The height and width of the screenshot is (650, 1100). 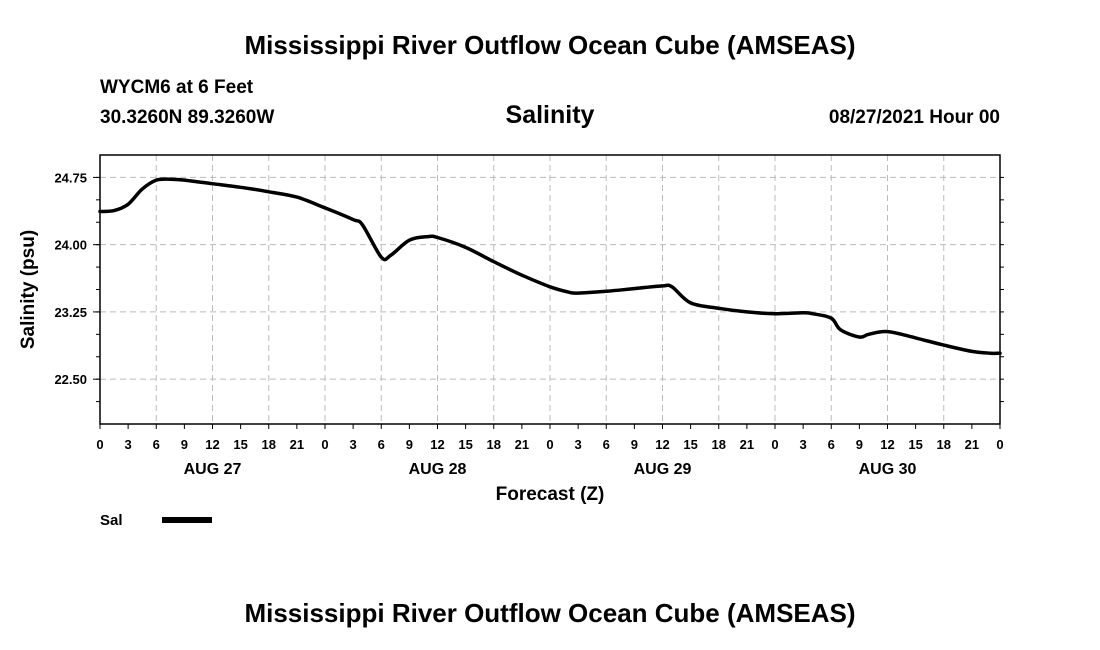 What do you see at coordinates (438, 469) in the screenshot?
I see `x-day-label: AUG 28` at bounding box center [438, 469].